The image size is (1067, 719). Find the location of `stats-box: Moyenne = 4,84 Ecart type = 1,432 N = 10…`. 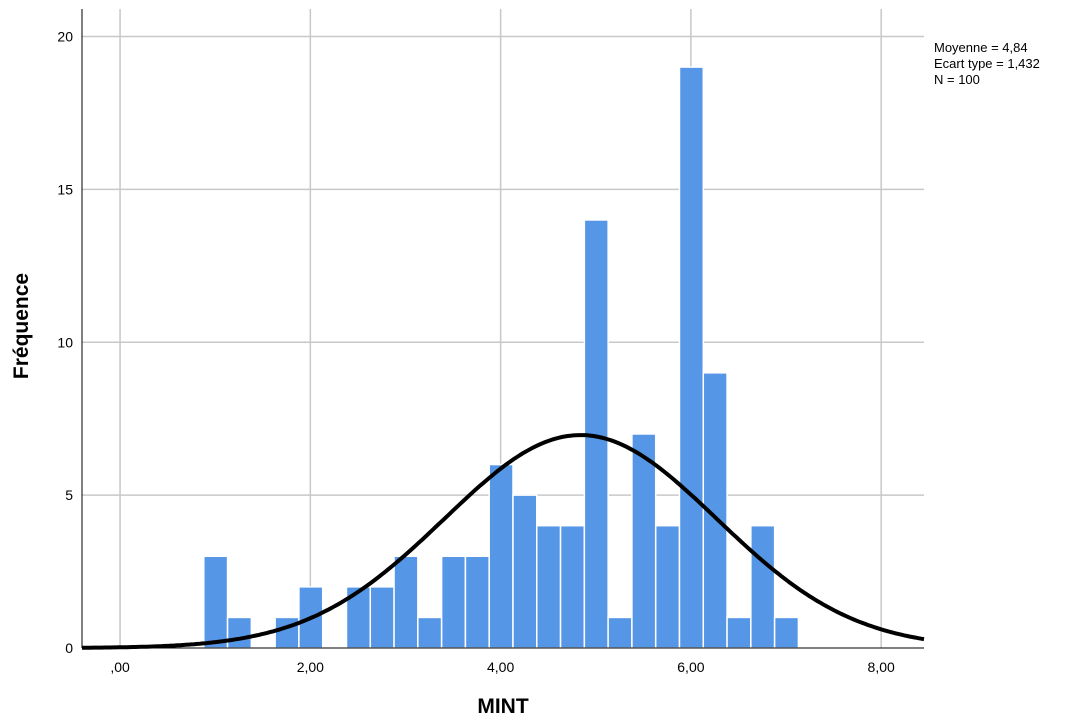

stats-box: Moyenne = 4,84 Ecart type = 1,432 N = 10… is located at coordinates (987, 63).